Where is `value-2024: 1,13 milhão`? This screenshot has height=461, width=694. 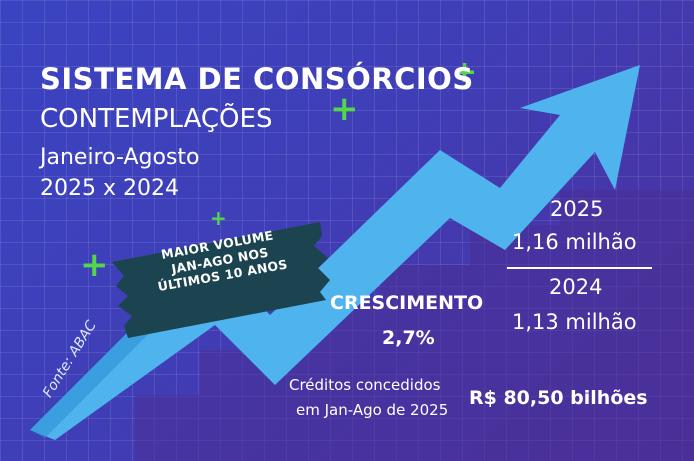
value-2024: 1,13 milhão is located at coordinates (574, 322).